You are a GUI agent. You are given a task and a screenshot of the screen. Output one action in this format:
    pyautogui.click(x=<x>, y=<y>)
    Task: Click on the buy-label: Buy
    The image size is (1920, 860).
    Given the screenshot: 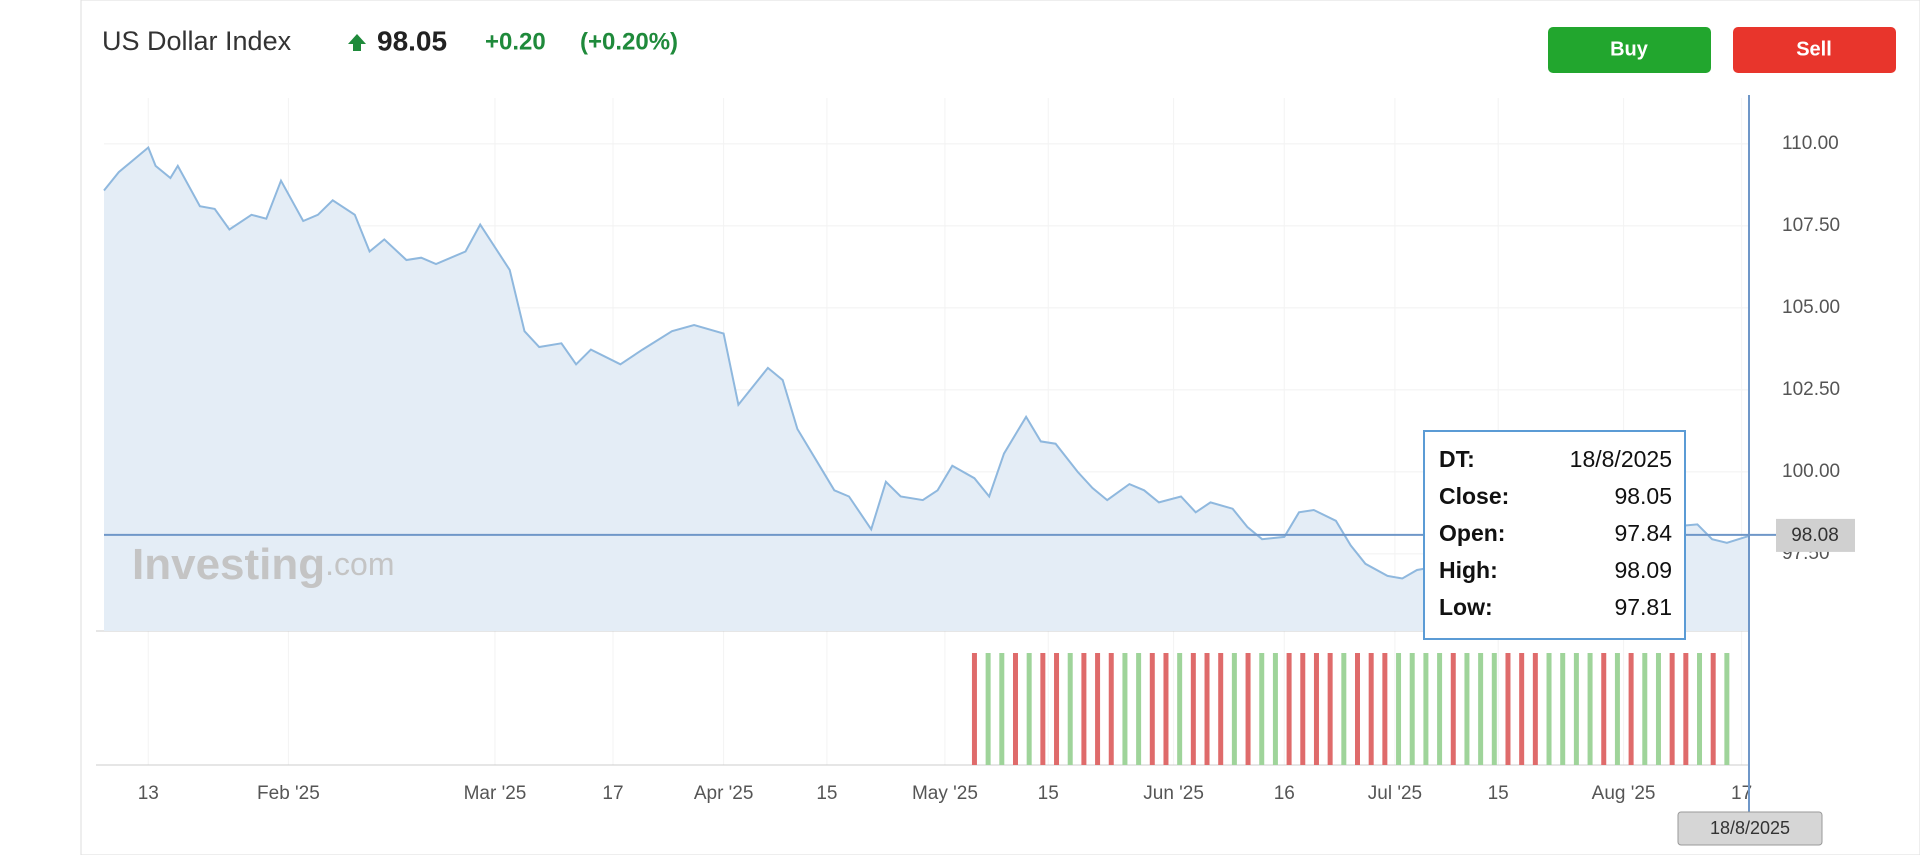 What is the action you would take?
    pyautogui.click(x=1629, y=49)
    